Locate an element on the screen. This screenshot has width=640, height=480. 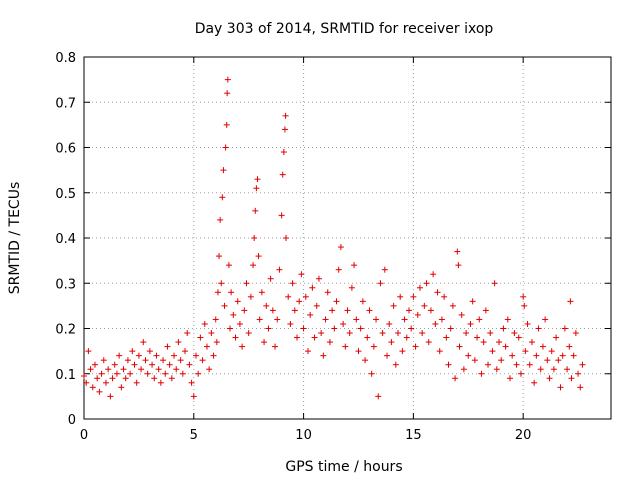
y-axis-label: SRMTID / TECUs is located at coordinates (15, 238).